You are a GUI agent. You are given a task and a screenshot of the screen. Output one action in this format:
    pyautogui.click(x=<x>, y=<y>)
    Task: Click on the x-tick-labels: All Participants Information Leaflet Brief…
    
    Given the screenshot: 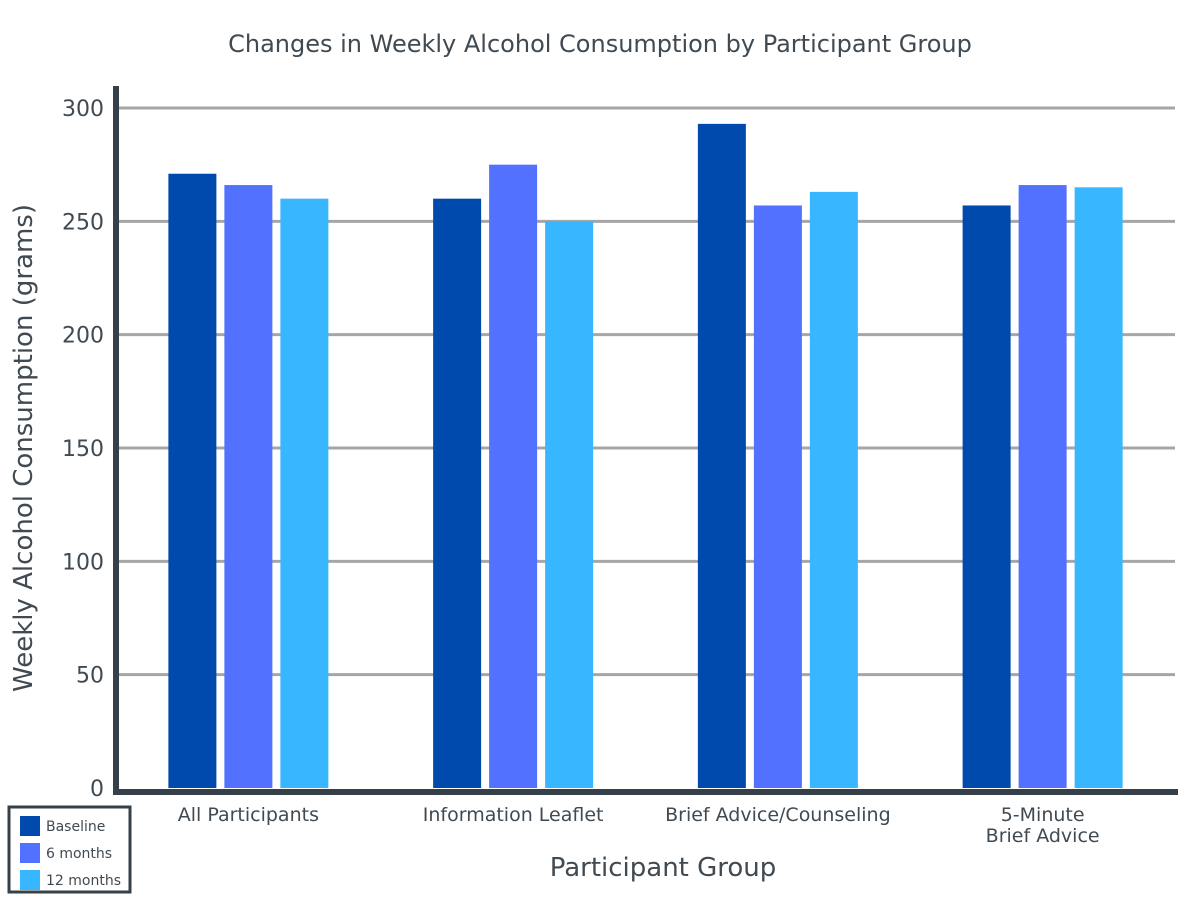 What is the action you would take?
    pyautogui.click(x=639, y=825)
    